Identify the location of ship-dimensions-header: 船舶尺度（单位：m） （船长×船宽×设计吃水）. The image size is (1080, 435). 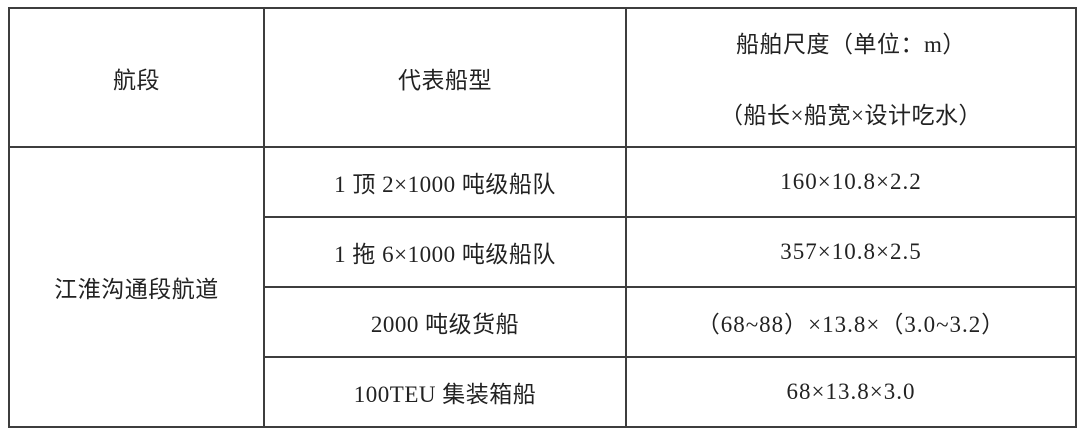
(851, 77).